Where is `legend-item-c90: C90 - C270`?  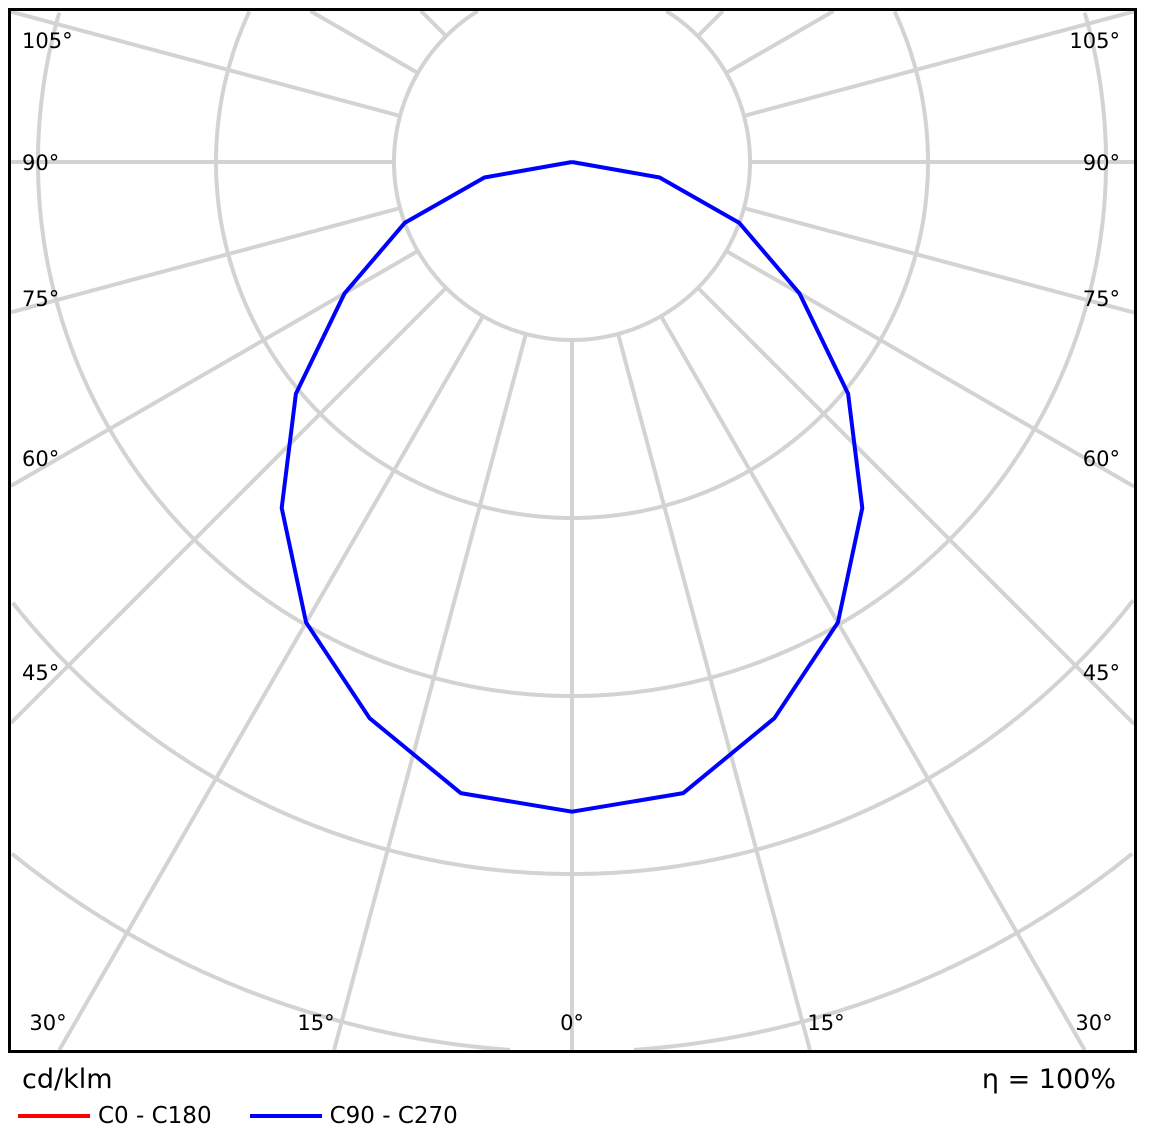 legend-item-c90: C90 - C270 is located at coordinates (353, 1116).